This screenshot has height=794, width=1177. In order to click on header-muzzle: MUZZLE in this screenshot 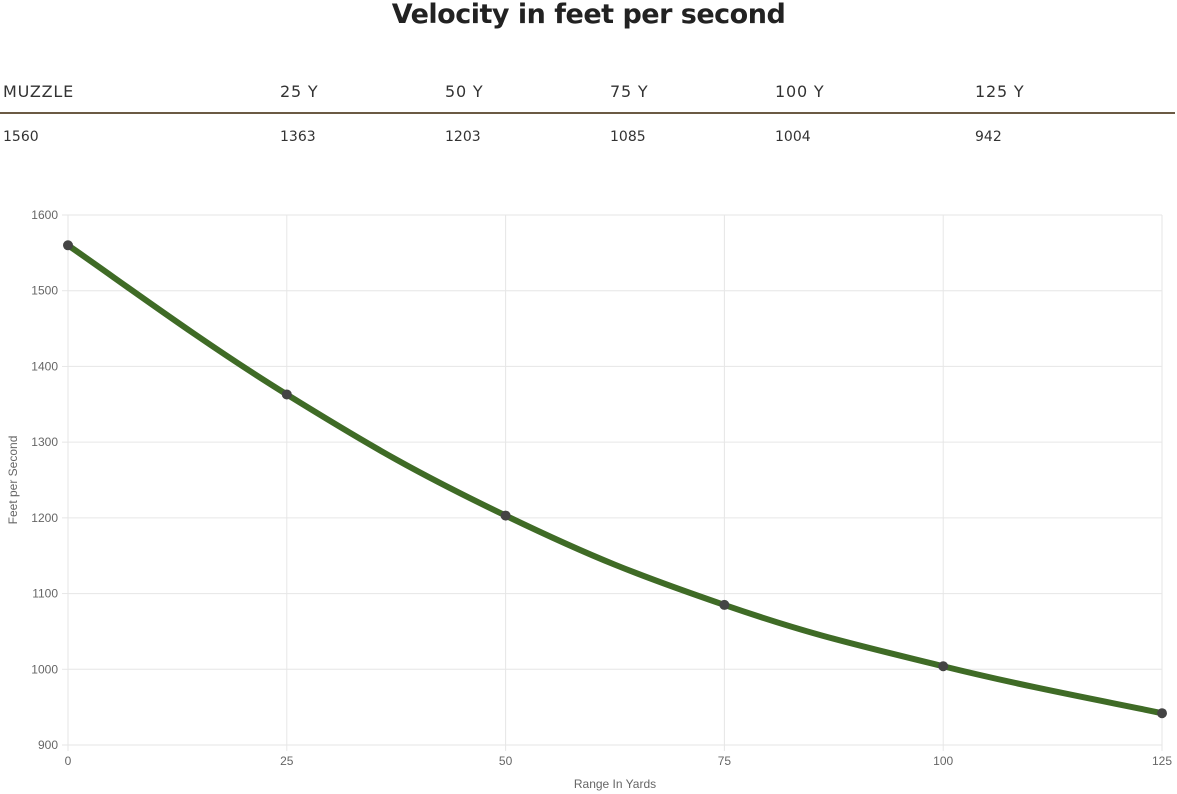, I will do `click(38, 91)`.